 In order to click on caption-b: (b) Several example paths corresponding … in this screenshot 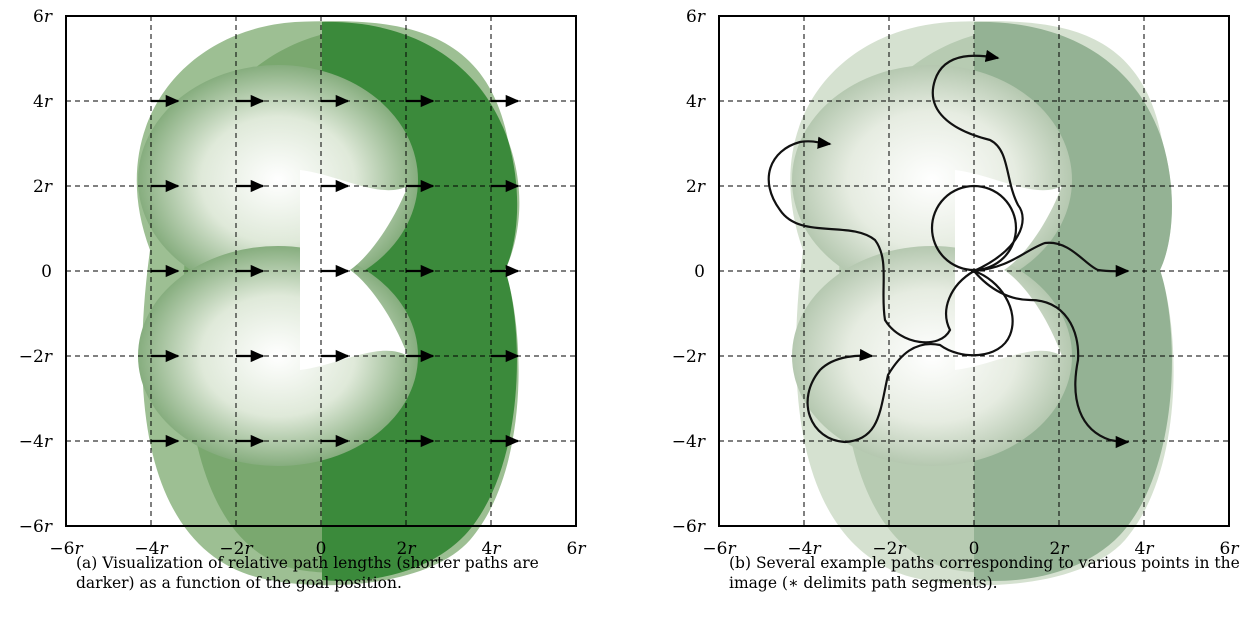, I will do `click(984, 573)`.